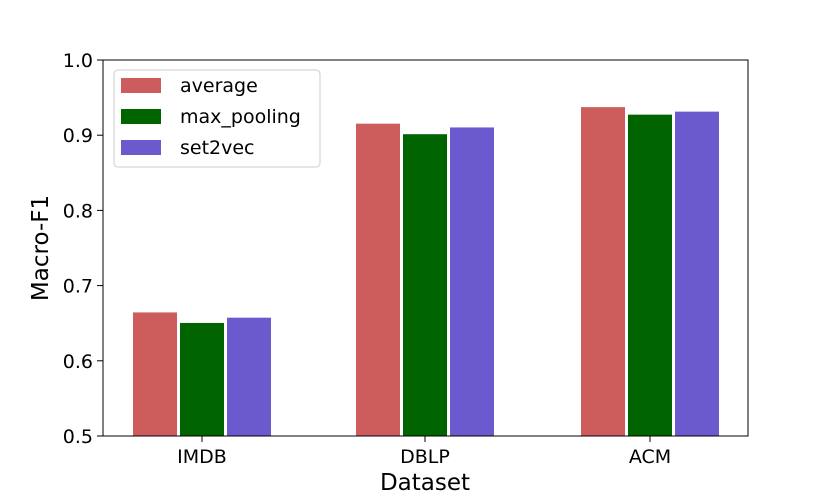 The width and height of the screenshot is (830, 498). What do you see at coordinates (425, 483) in the screenshot?
I see `x-axis-label: Dataset` at bounding box center [425, 483].